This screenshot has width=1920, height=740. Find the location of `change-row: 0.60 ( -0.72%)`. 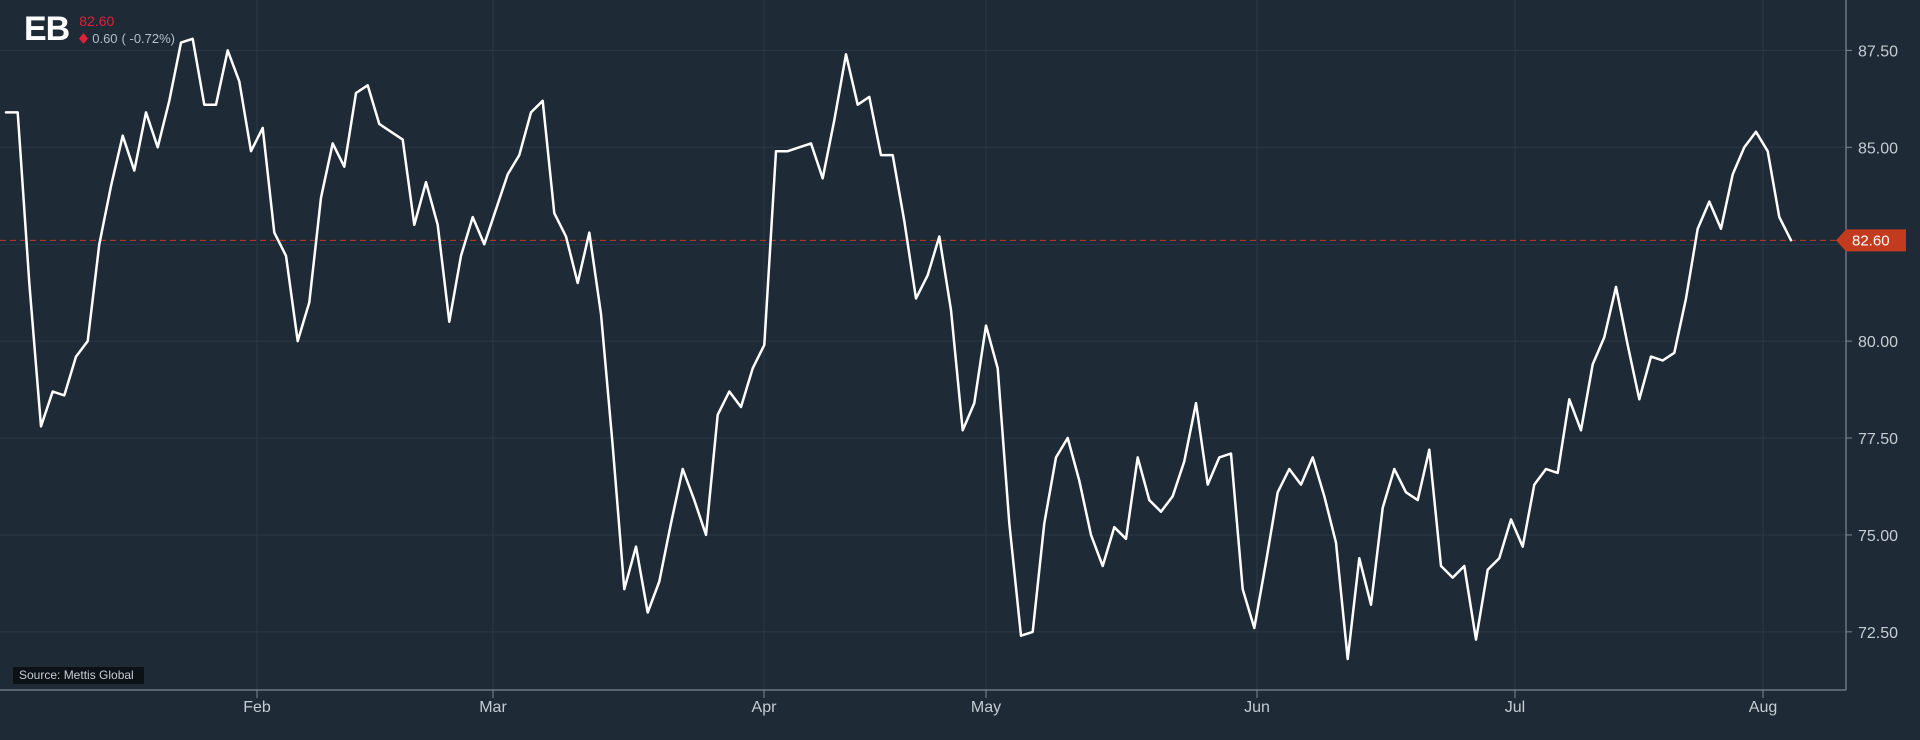

change-row: 0.60 ( -0.72%) is located at coordinates (127, 38).